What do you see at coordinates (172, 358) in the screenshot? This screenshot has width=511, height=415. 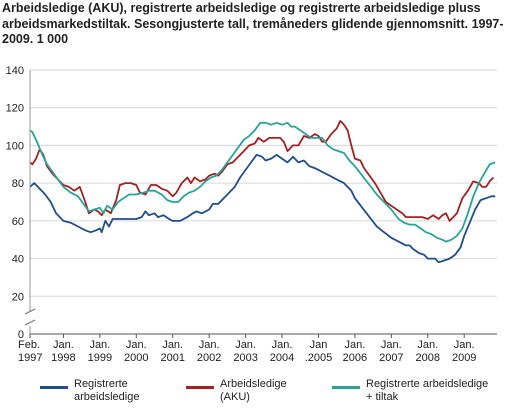 I see `x-tick-label: 2001` at bounding box center [172, 358].